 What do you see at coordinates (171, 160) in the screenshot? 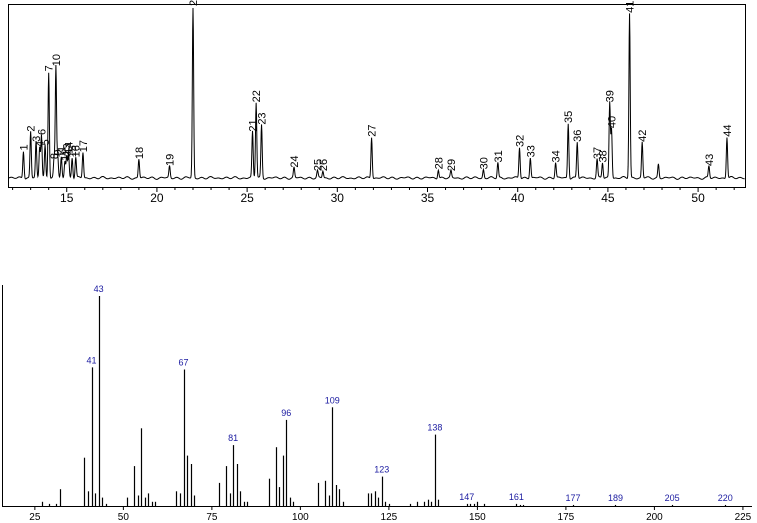
I see `chromatogram-peak-label: 19` at bounding box center [171, 160].